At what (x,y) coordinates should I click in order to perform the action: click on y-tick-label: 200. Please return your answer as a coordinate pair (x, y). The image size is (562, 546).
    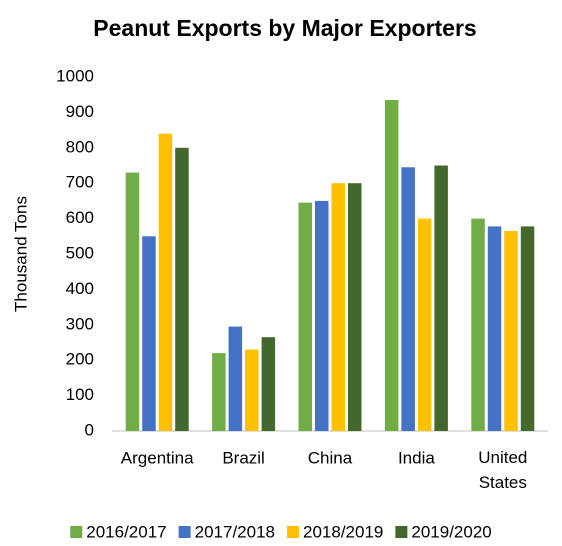
    Looking at the image, I should click on (80, 359).